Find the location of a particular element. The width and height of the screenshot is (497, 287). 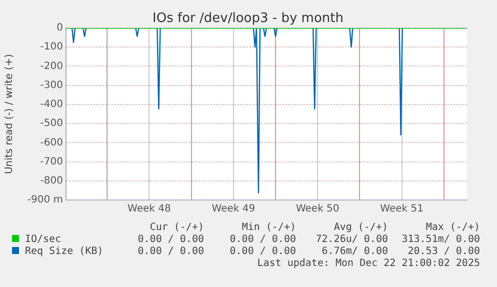

text: Min (-/+) is located at coordinates (268, 228).